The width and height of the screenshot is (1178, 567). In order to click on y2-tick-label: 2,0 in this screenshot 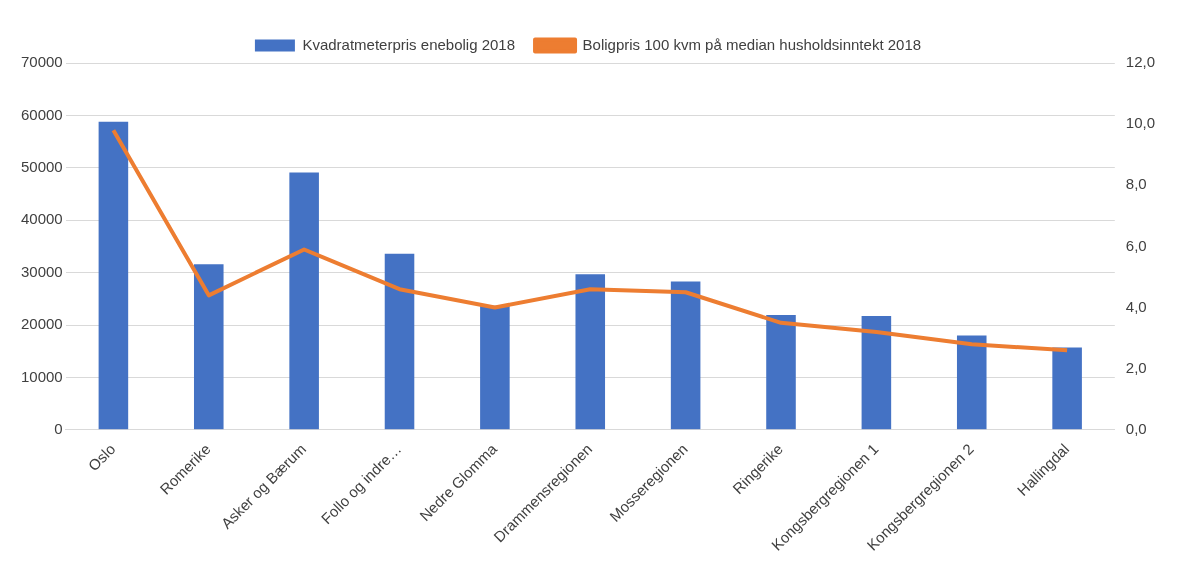, I will do `click(1136, 367)`.